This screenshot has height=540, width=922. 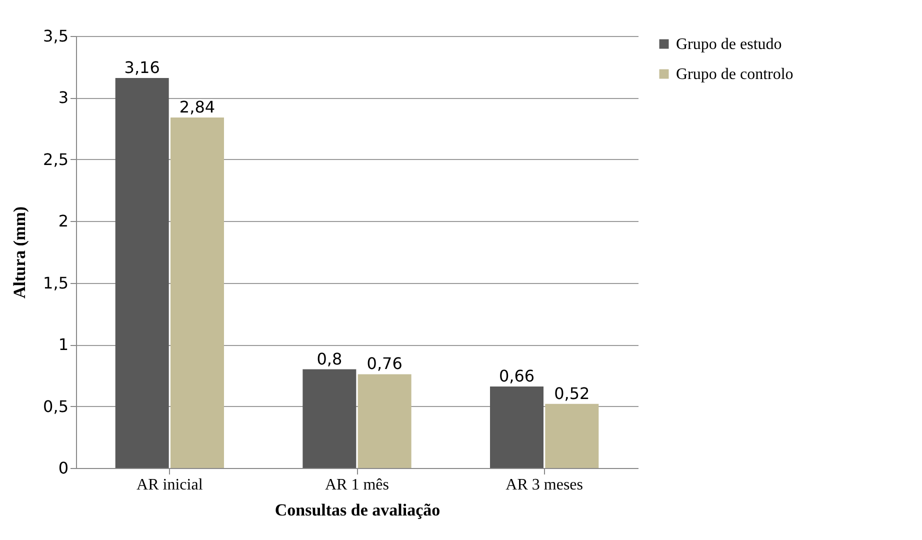 What do you see at coordinates (384, 364) in the screenshot?
I see `data-label: 0,76` at bounding box center [384, 364].